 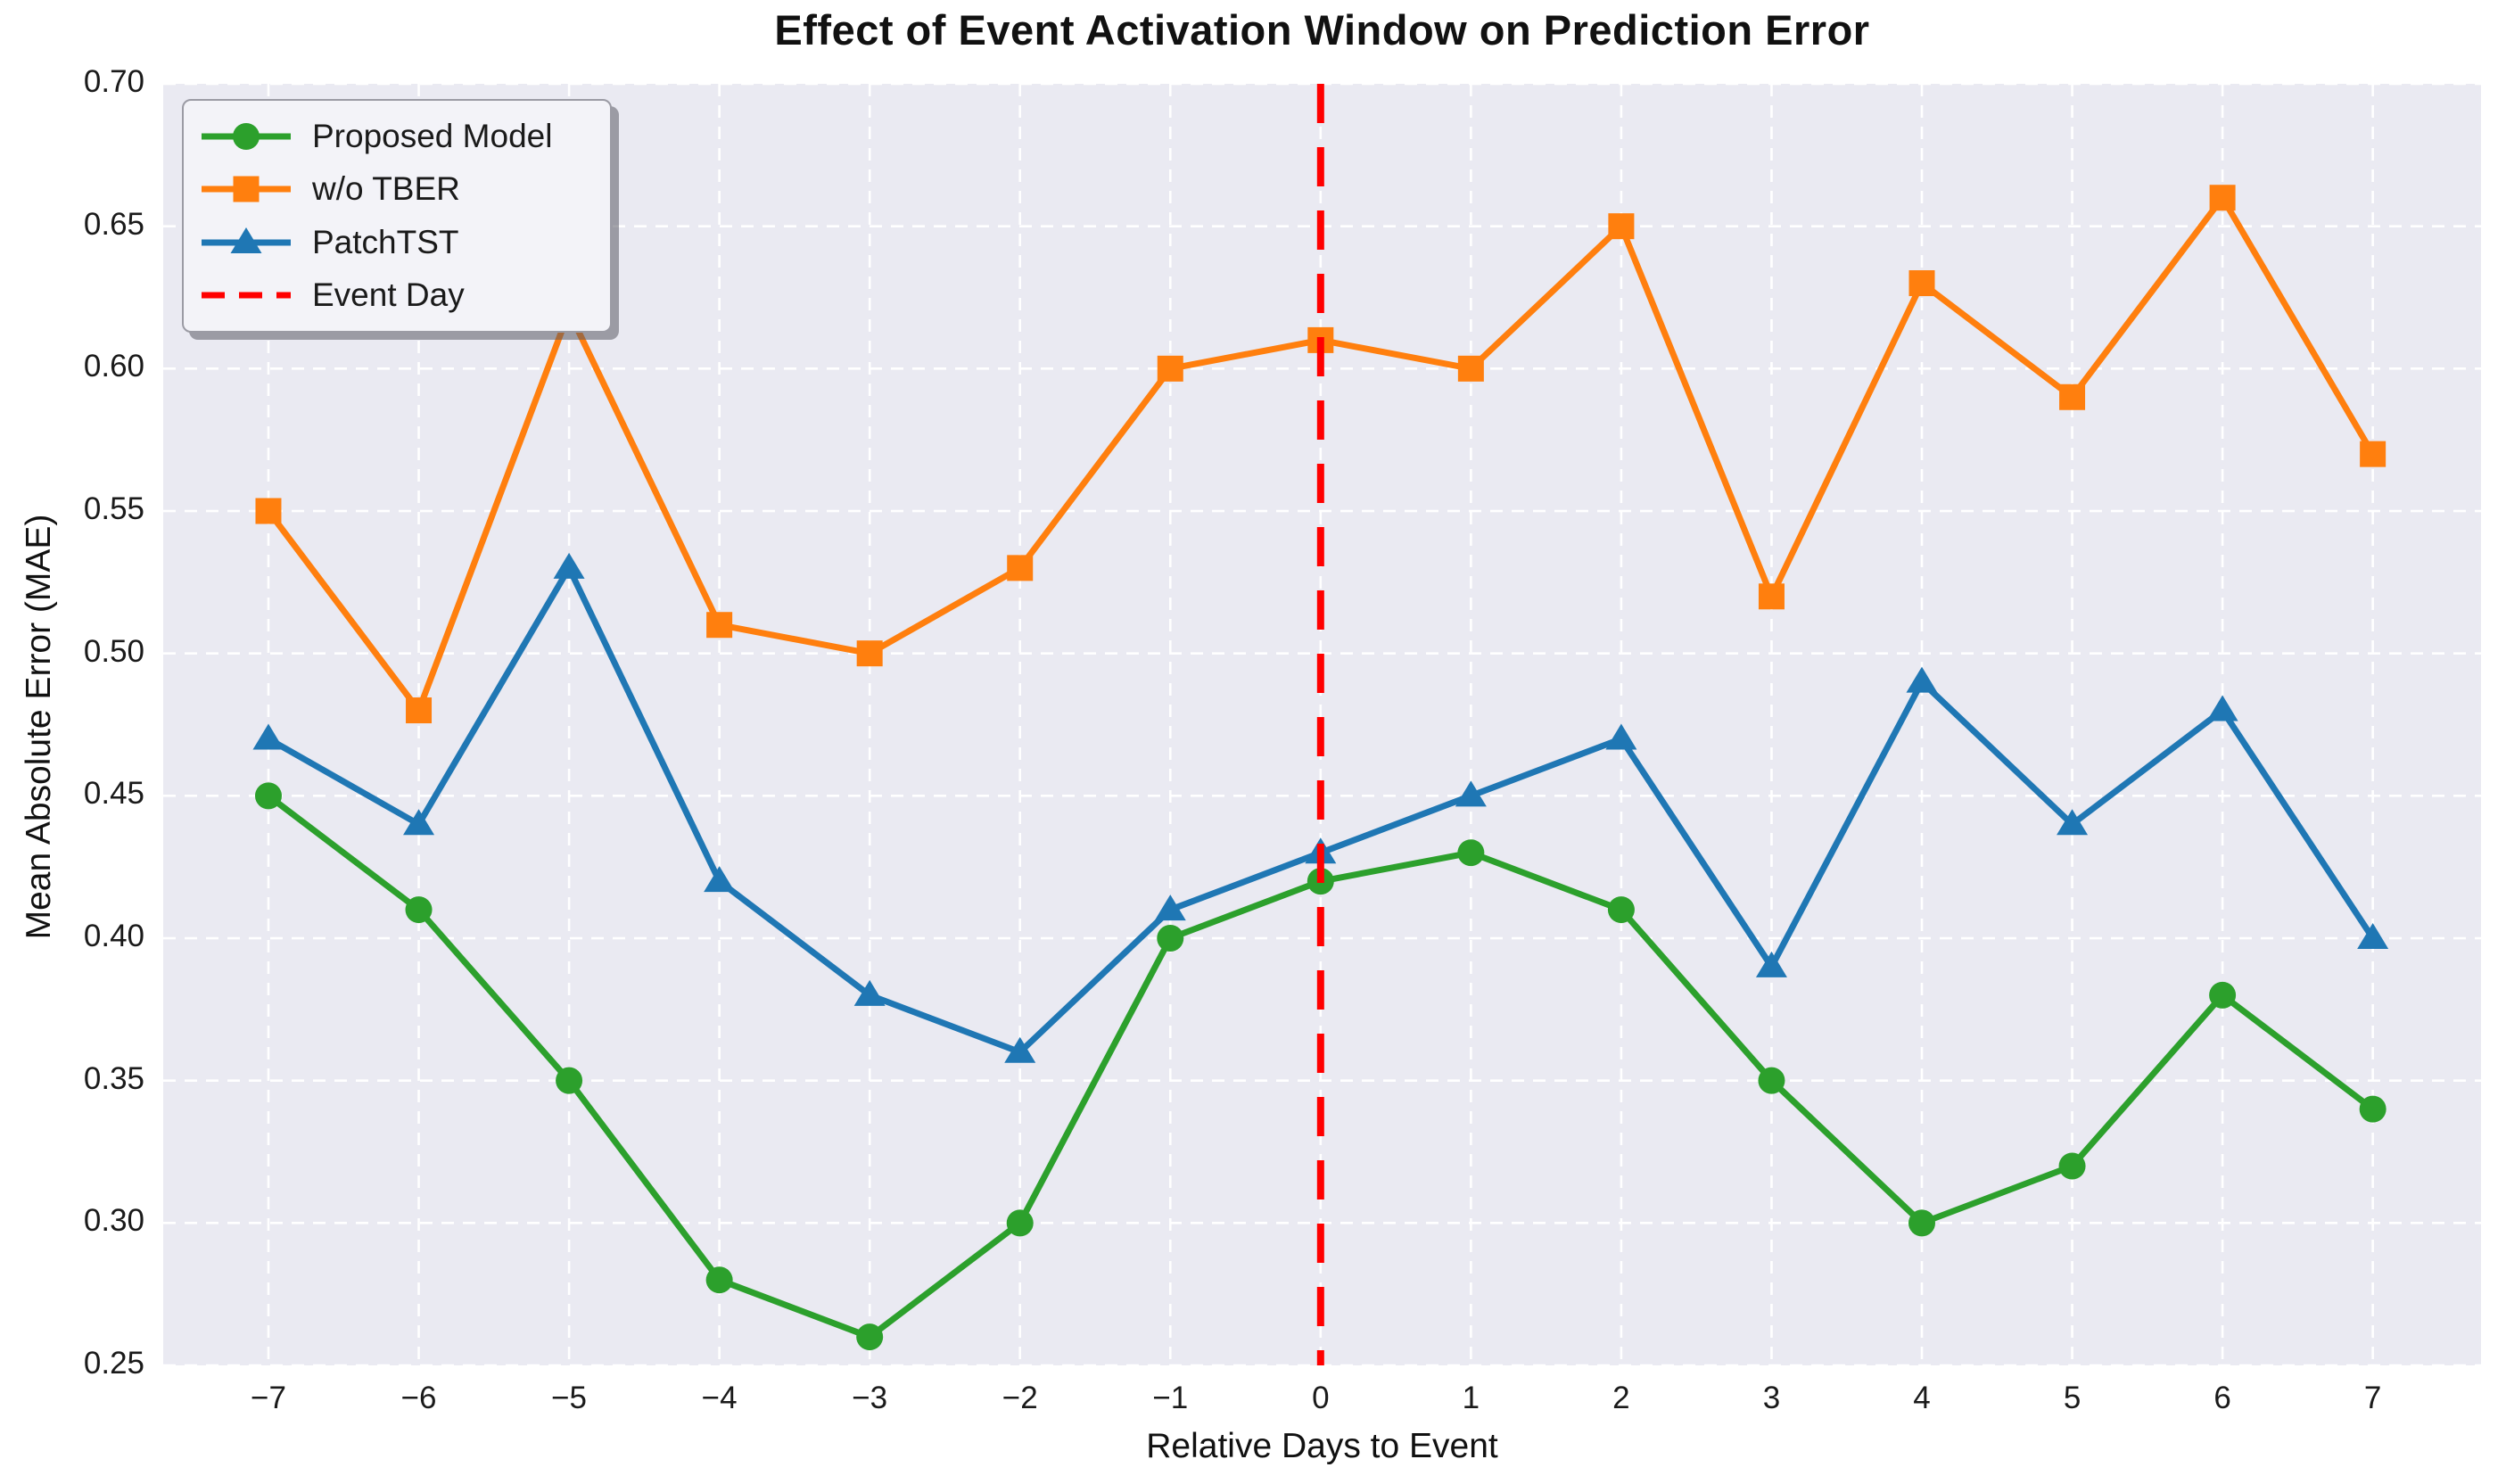 I want to click on x-tick-0: 0, so click(x=1321, y=1398).